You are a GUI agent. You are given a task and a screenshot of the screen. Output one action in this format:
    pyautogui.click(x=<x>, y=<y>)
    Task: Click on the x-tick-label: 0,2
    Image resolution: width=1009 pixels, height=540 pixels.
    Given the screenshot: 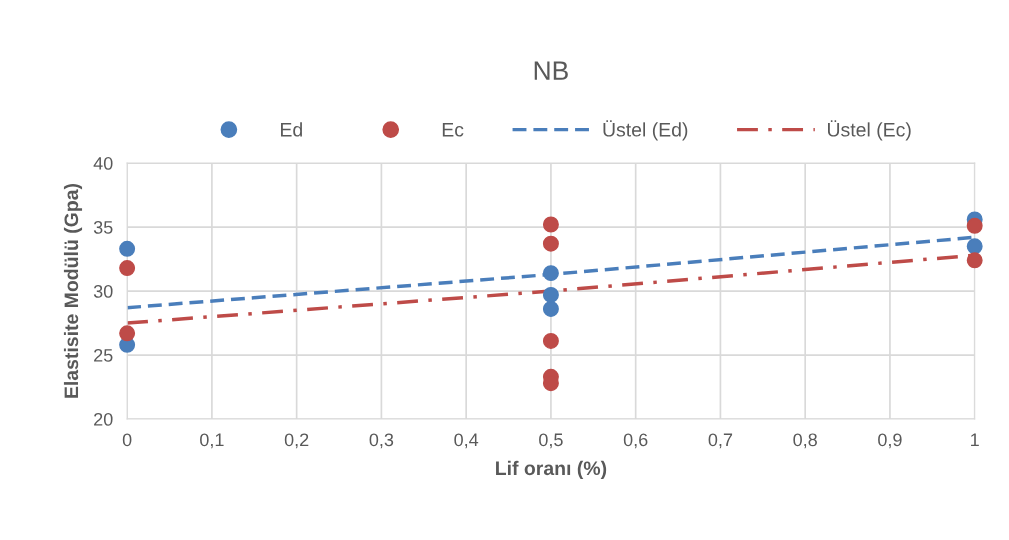 What is the action you would take?
    pyautogui.click(x=296, y=441)
    